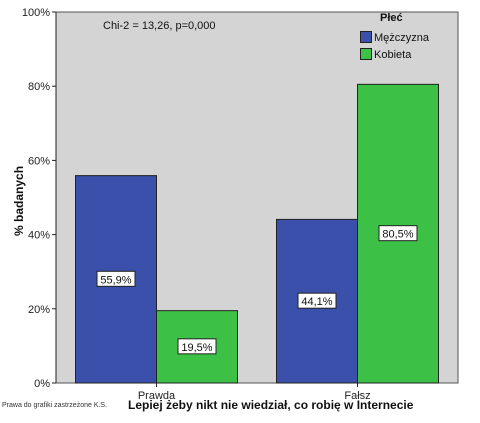 This screenshot has height=423, width=480. I want to click on y-tick-label: 20%, so click(39, 310).